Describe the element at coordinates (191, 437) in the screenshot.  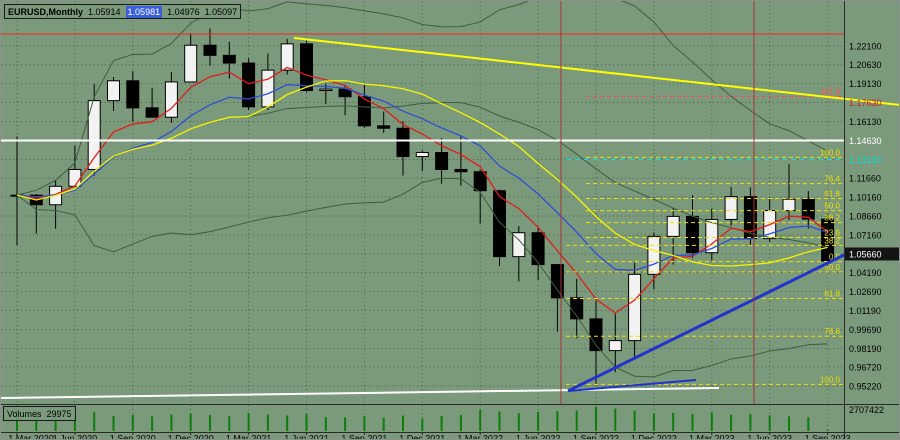
I see `time-axis-label: 1 Dec 2020` at that location.